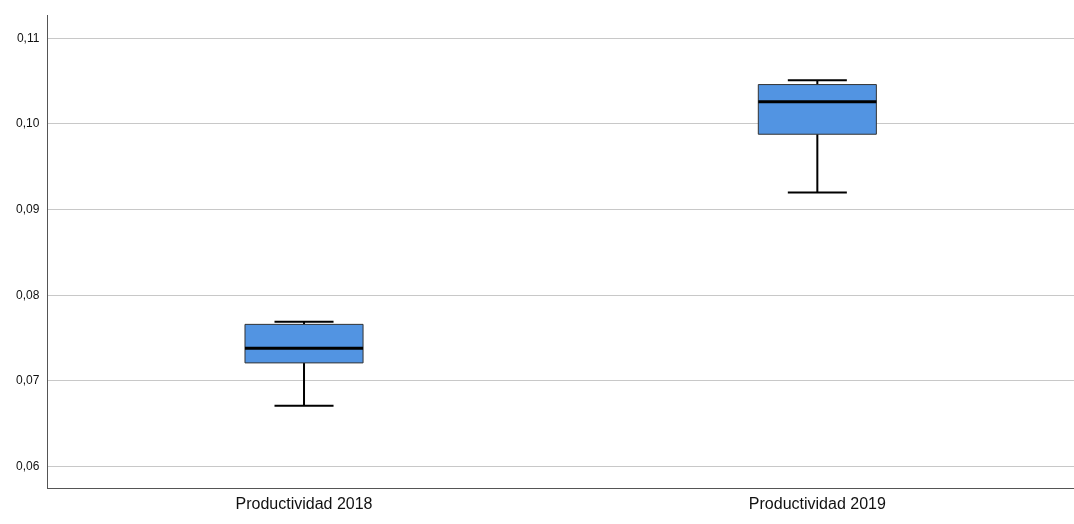 The image size is (1074, 524). What do you see at coordinates (817, 503) in the screenshot?
I see `x-tick-label: Productividad 2019` at bounding box center [817, 503].